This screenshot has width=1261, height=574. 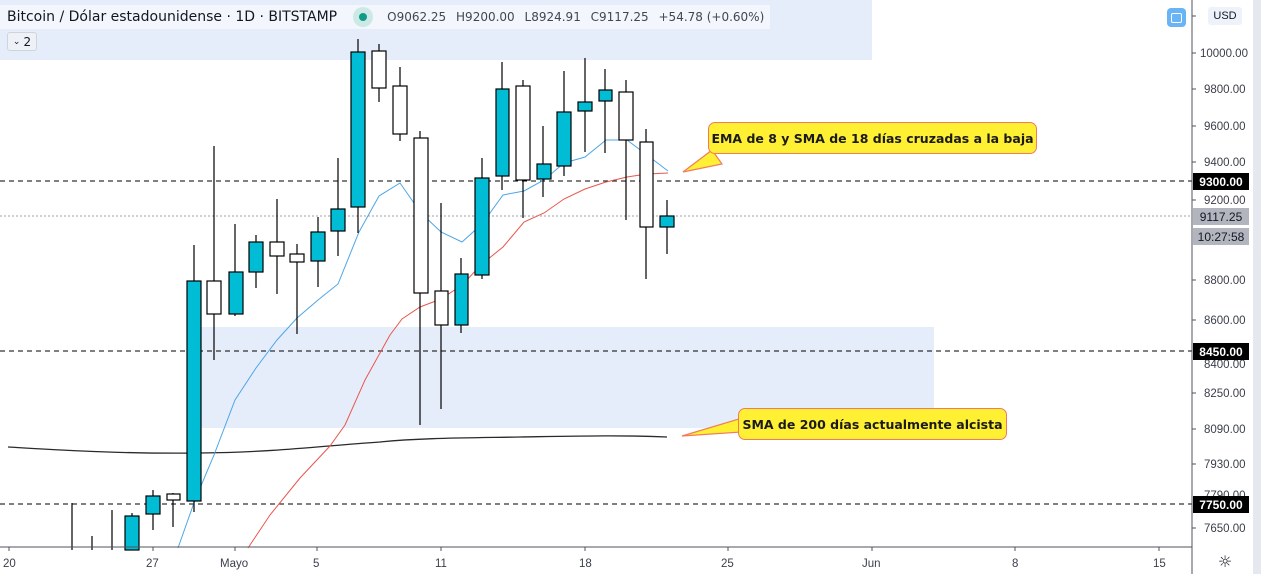 I want to click on price-tick: 9400.00, so click(x=1225, y=163).